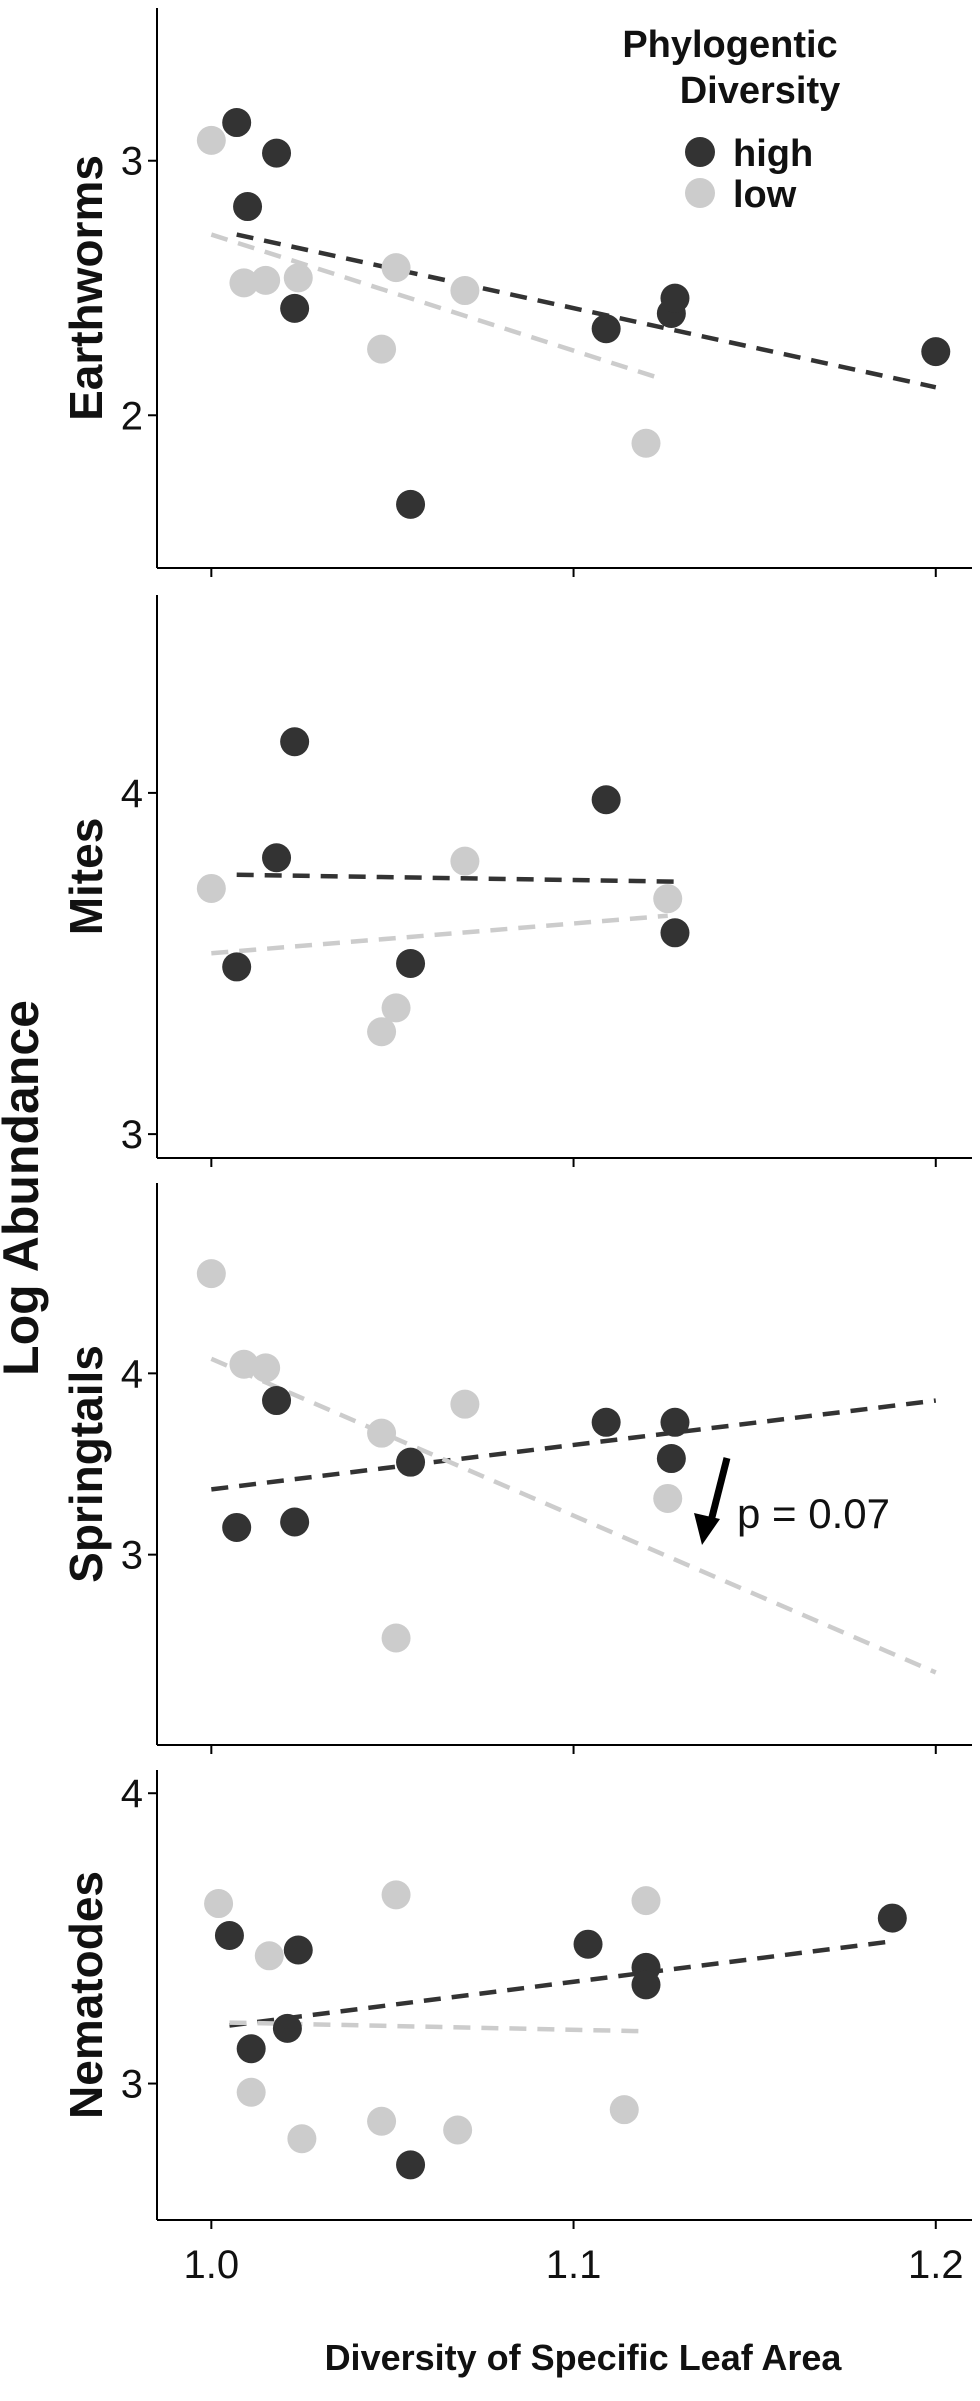 This screenshot has height=2401, width=980. Describe the element at coordinates (813, 1513) in the screenshot. I see `annotation-p-value: p = 0.07` at that location.